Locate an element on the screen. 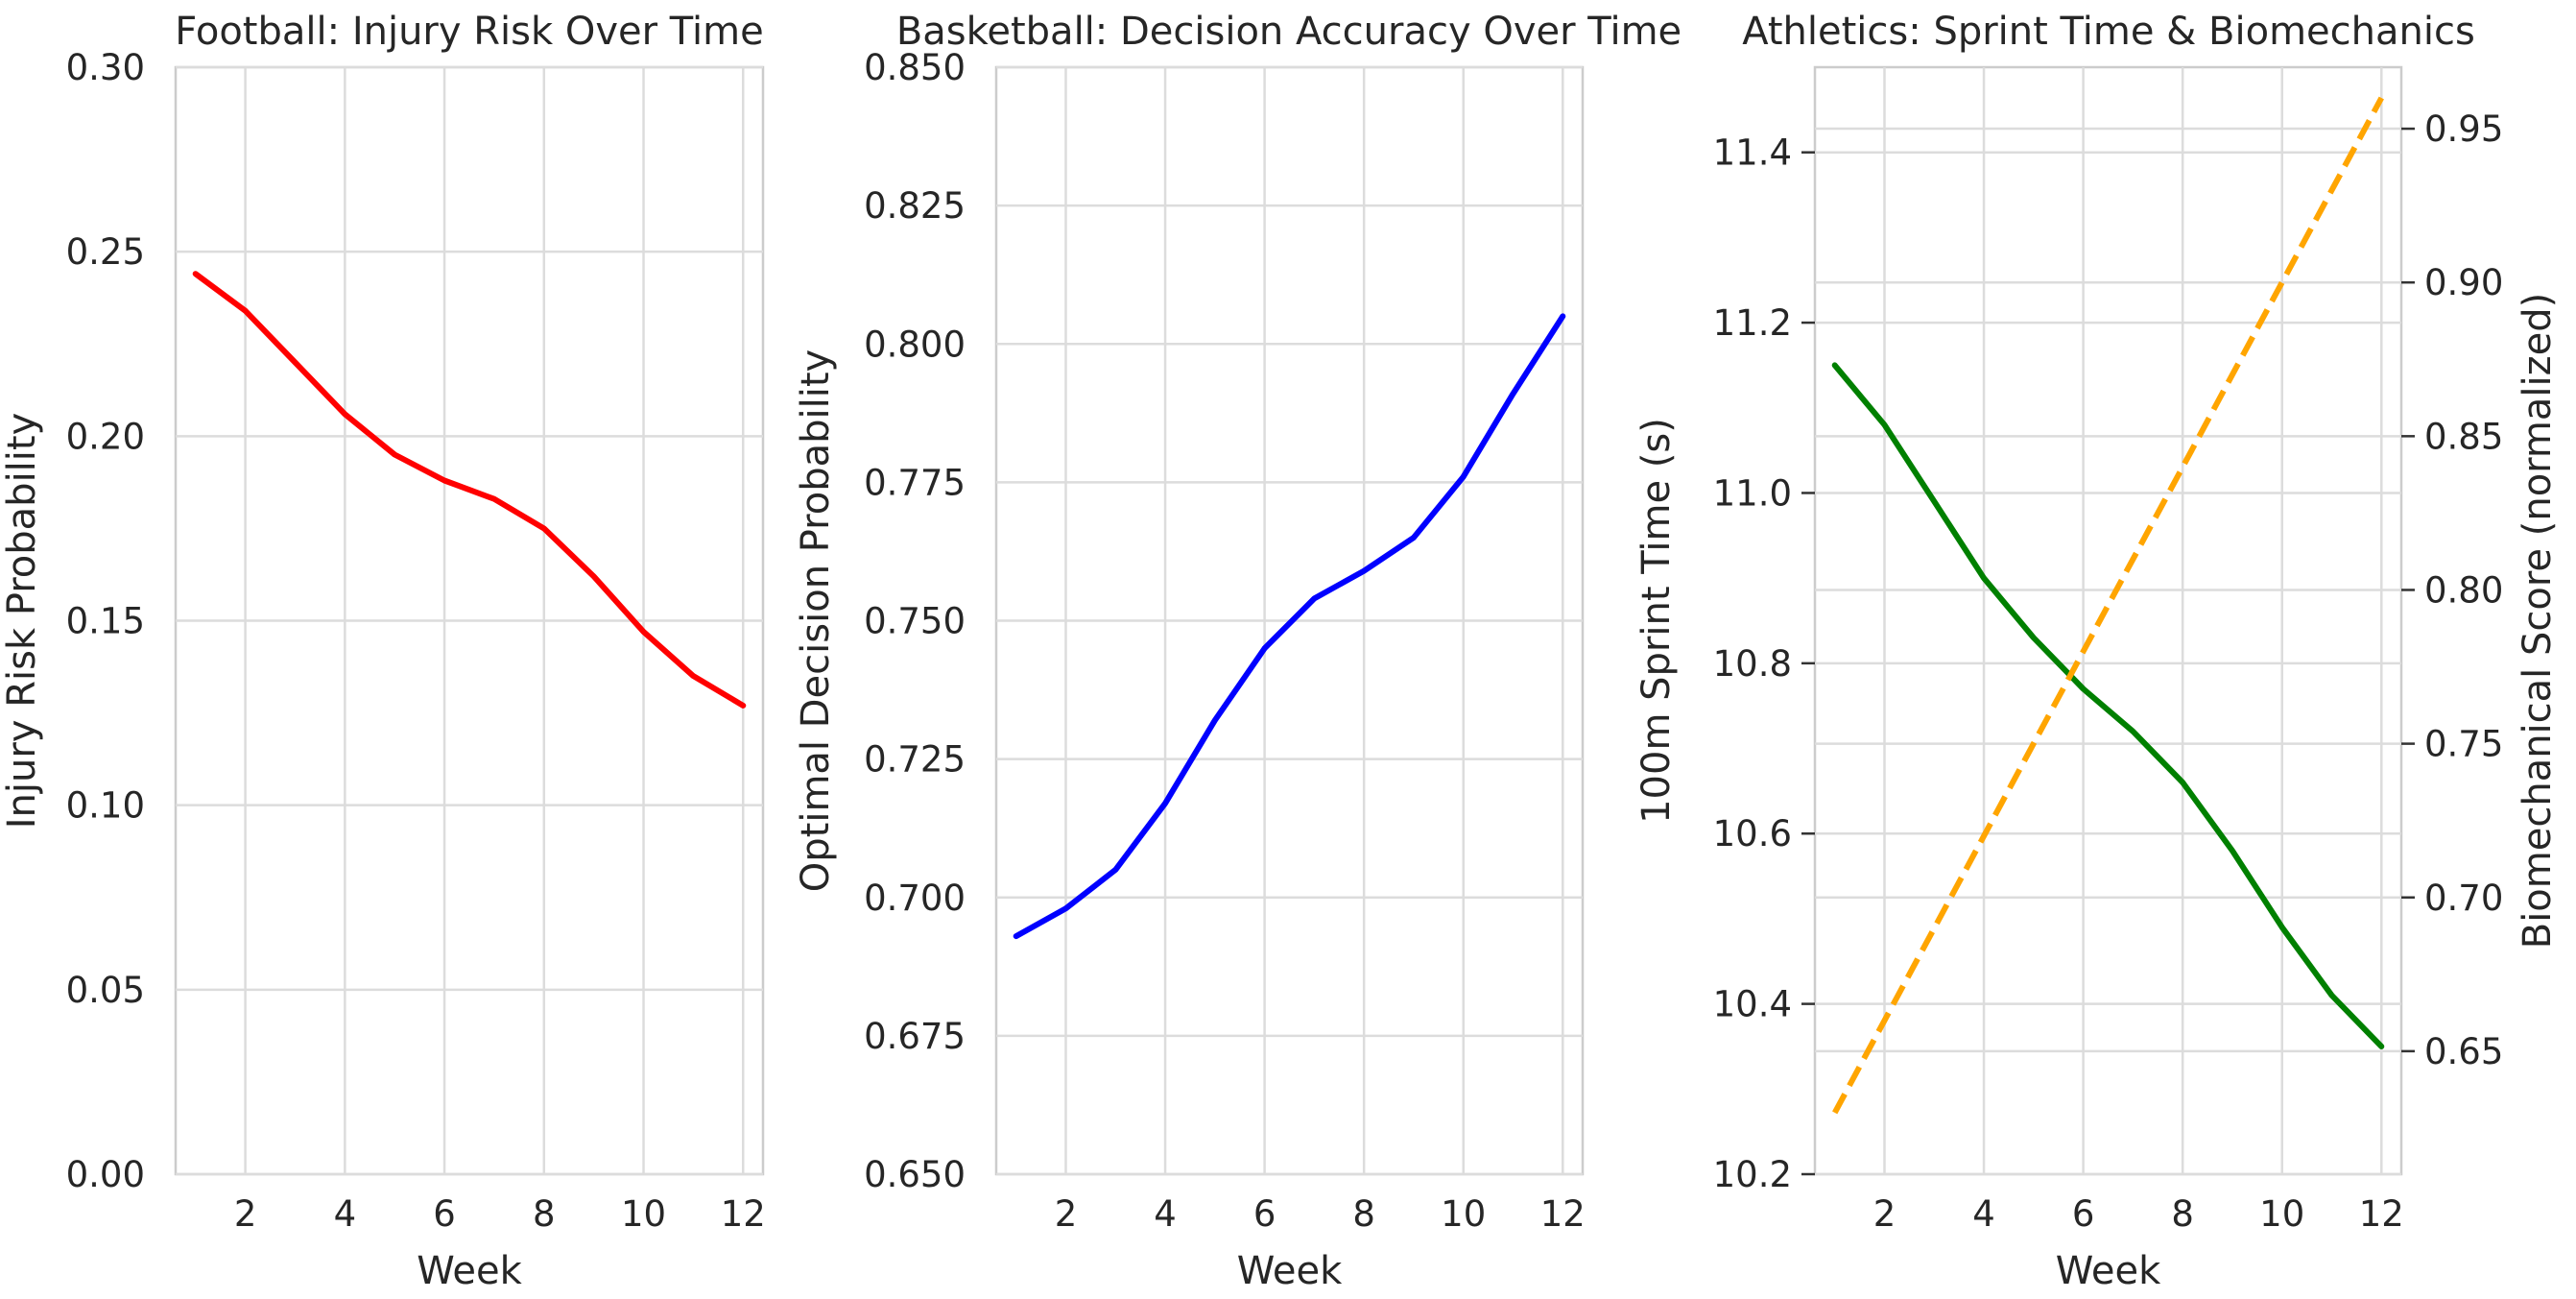  y-tick-label: 10.4 is located at coordinates (1752, 1005).